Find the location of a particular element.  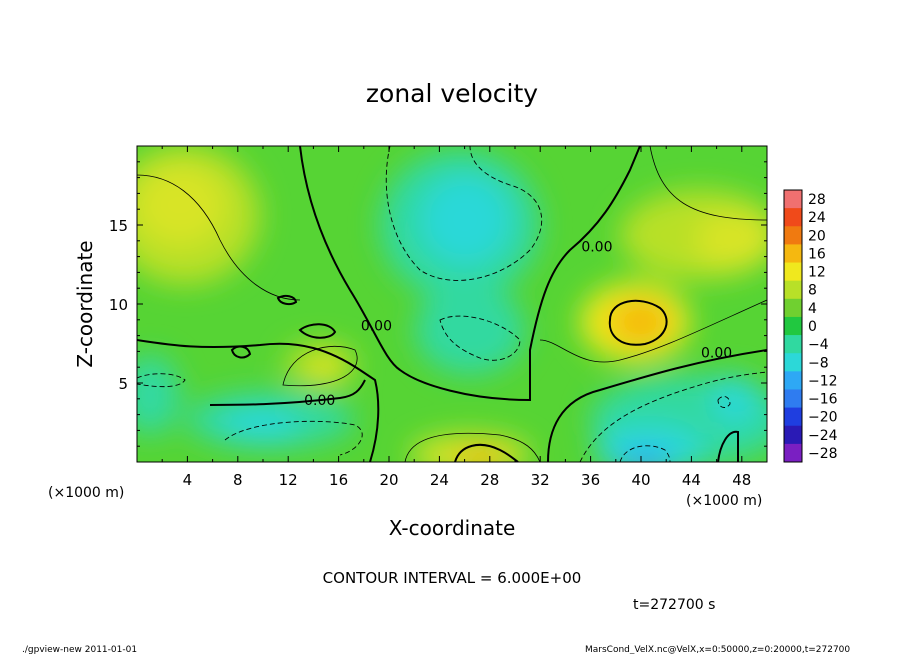

field-region-lower-right-cool-min is located at coordinates (645, 456).